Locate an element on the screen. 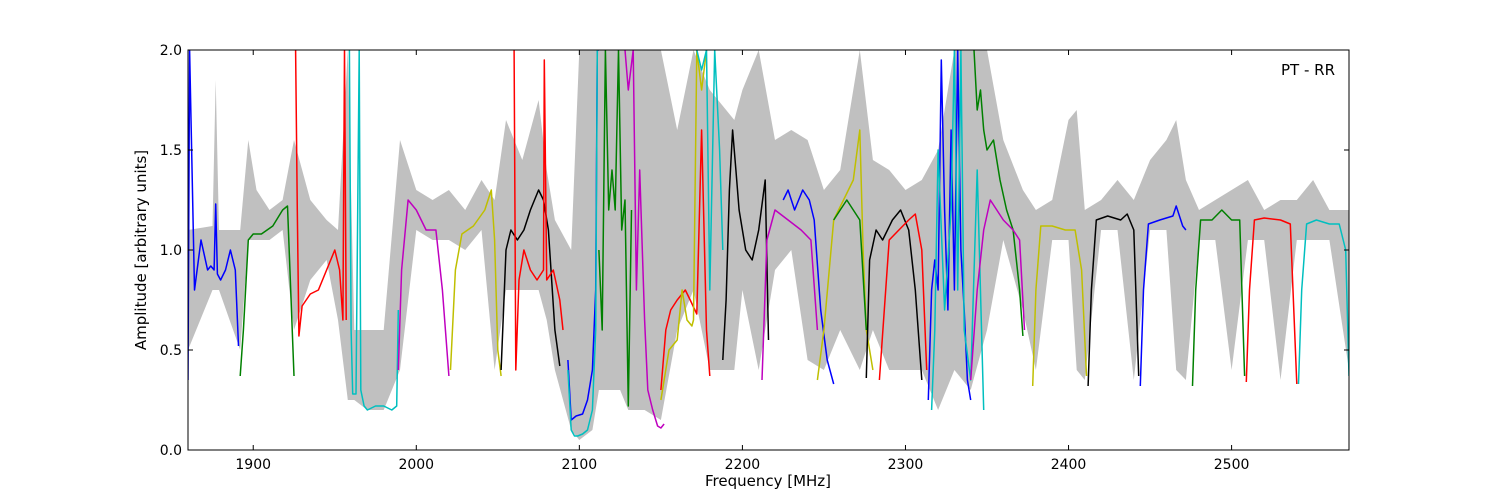 This screenshot has width=1500, height=500. y-tick-label: 2.0 is located at coordinates (171, 51).